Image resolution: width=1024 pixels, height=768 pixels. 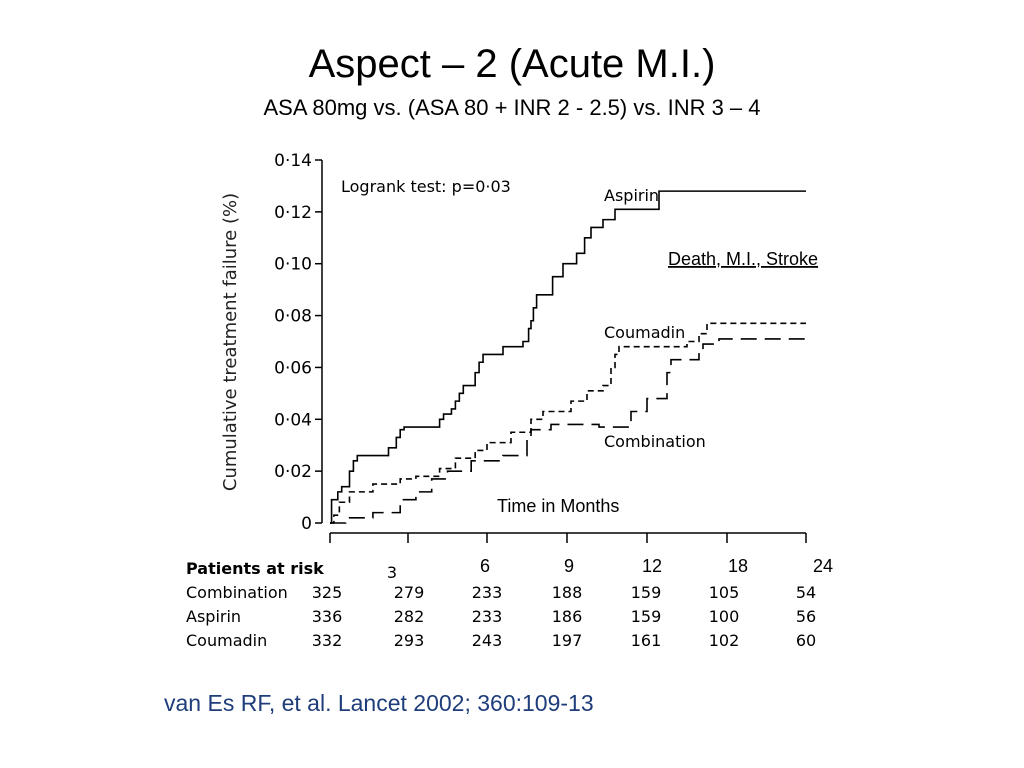 I want to click on risk-cell: 282, so click(x=409, y=616).